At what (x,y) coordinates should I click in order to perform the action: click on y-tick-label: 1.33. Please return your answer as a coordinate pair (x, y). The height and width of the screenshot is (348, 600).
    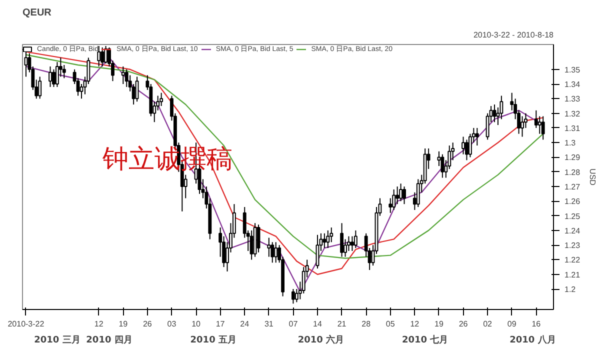
    Looking at the image, I should click on (572, 99).